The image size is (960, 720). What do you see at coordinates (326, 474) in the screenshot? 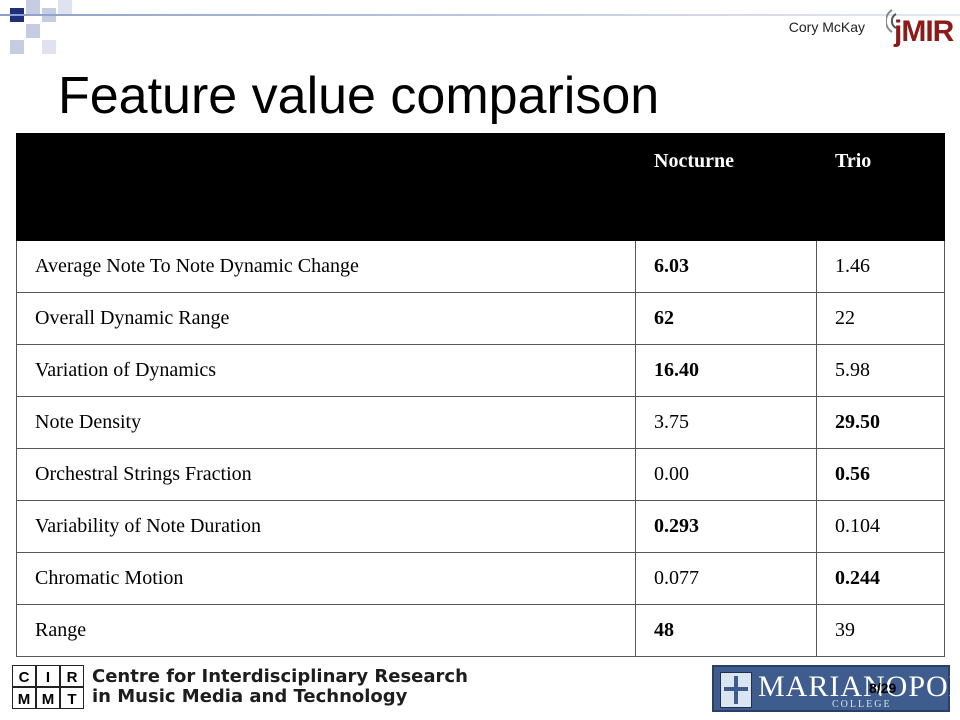
I see `feature-cell: Orchestral Strings Fraction` at bounding box center [326, 474].